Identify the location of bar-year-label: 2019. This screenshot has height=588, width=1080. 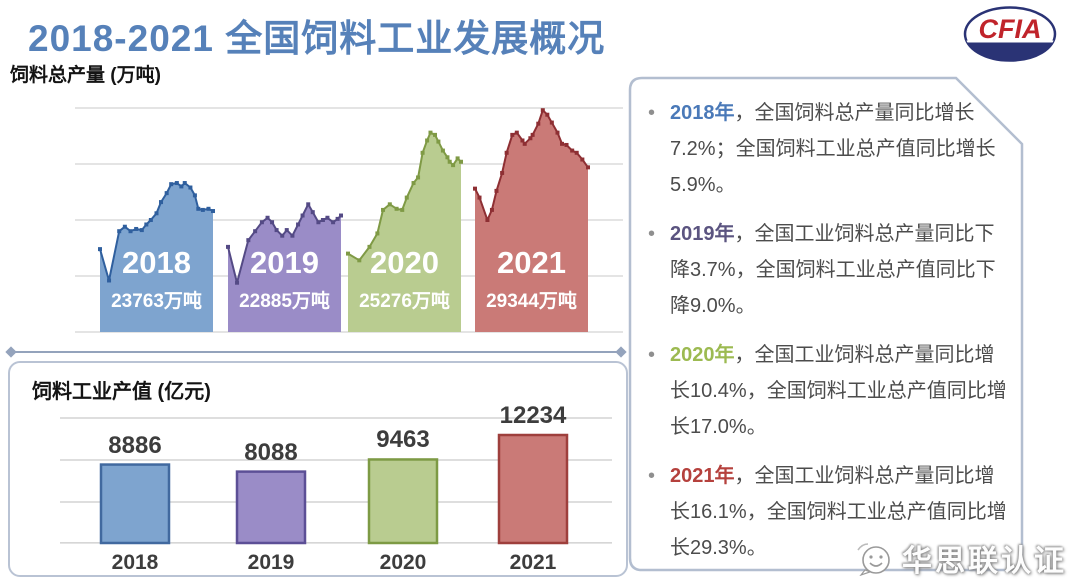
(271, 562).